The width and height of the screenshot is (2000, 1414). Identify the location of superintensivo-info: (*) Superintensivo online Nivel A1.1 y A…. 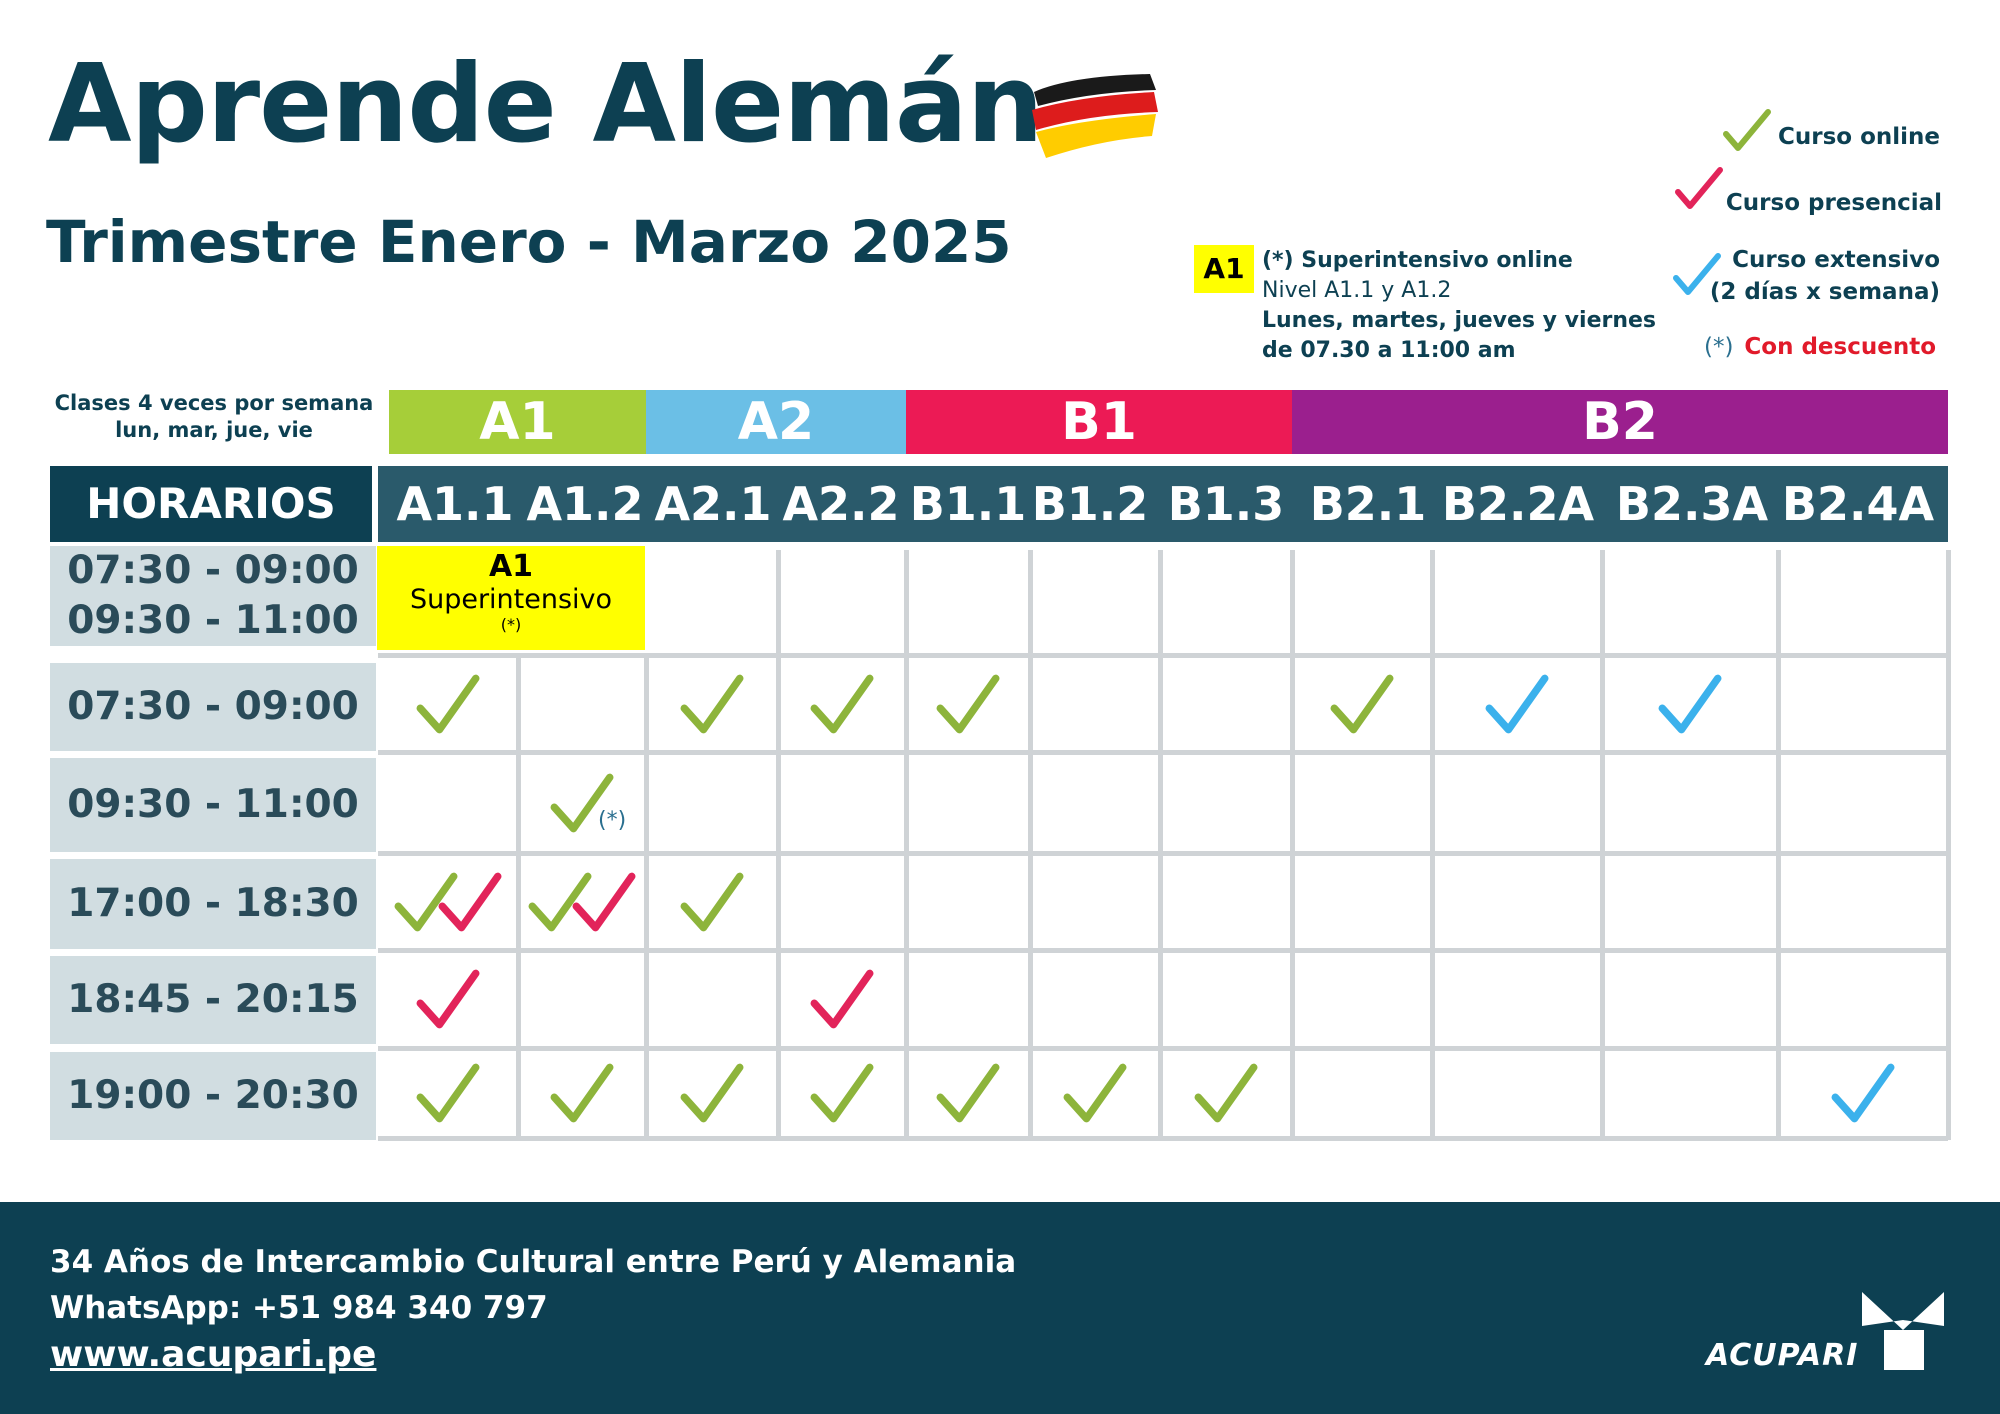
(1459, 306).